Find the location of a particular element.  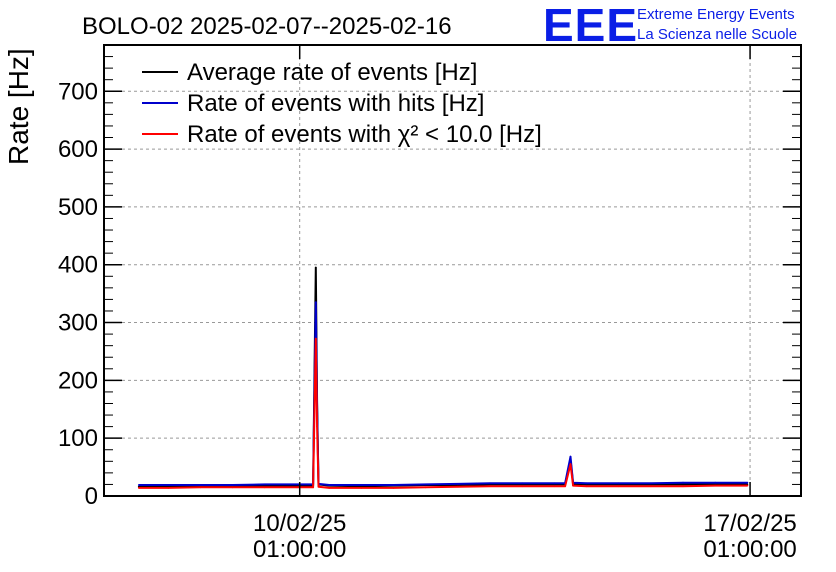

y-tick-label: 600 is located at coordinates (78, 149).